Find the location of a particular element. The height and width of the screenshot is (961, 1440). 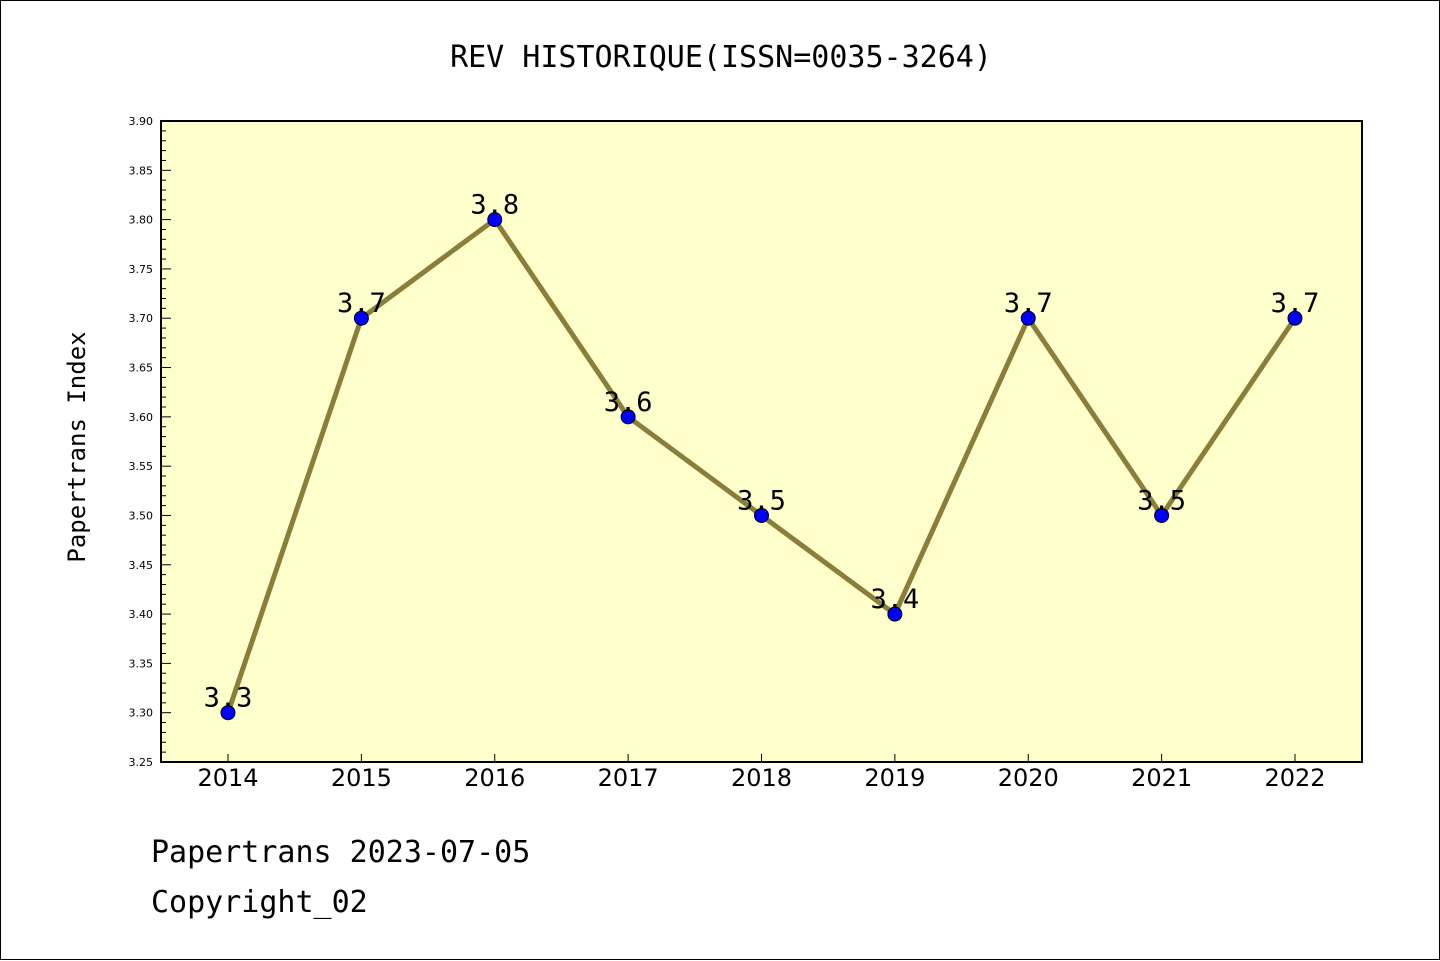

footer-source: Papertrans 2023-07-05 is located at coordinates (341, 852).